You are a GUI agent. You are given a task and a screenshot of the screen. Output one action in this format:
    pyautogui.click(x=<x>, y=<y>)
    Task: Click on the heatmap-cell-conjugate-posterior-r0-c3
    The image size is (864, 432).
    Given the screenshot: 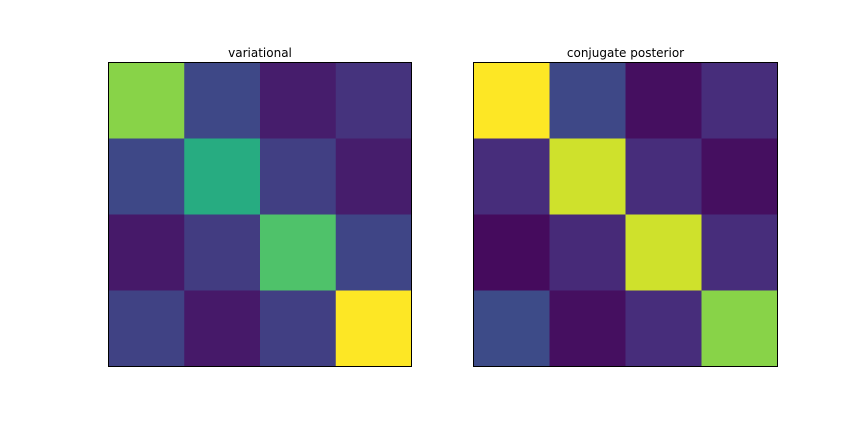 What is the action you would take?
    pyautogui.click(x=739, y=100)
    